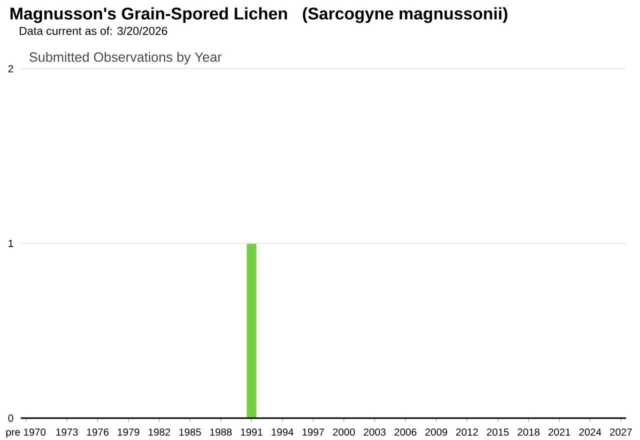  I want to click on x-tick-label: 1991, so click(251, 432).